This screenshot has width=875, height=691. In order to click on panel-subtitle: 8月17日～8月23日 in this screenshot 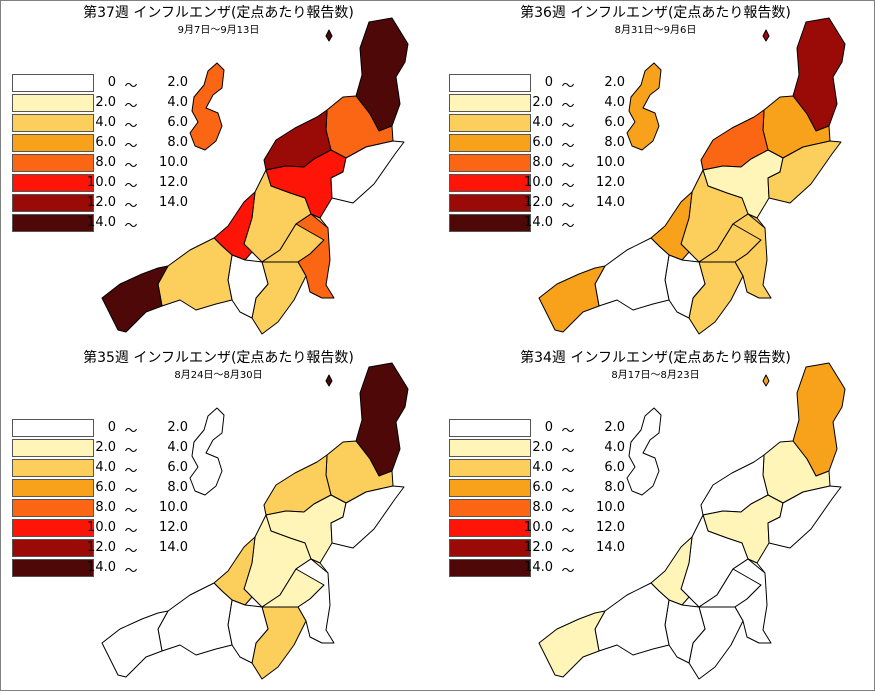, I will do `click(655, 375)`.